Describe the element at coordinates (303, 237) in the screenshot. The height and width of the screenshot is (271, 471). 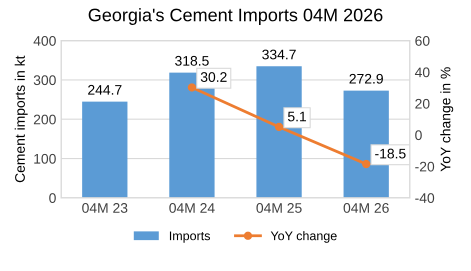
I see `legend-label: YoY change` at that location.